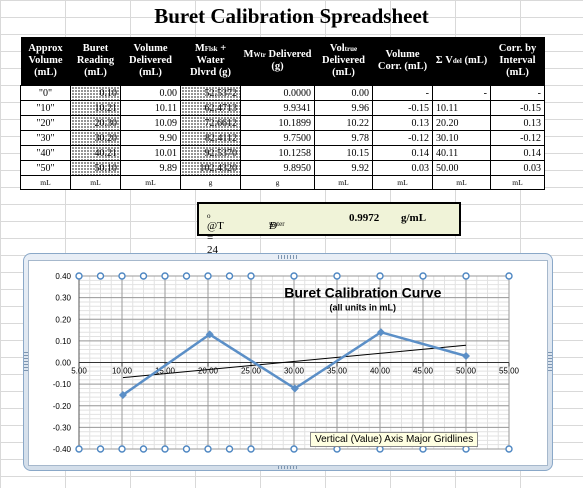 The width and height of the screenshot is (583, 488). I want to click on header-corr-by-interval: Corr. by Interval (mL), so click(517, 61).